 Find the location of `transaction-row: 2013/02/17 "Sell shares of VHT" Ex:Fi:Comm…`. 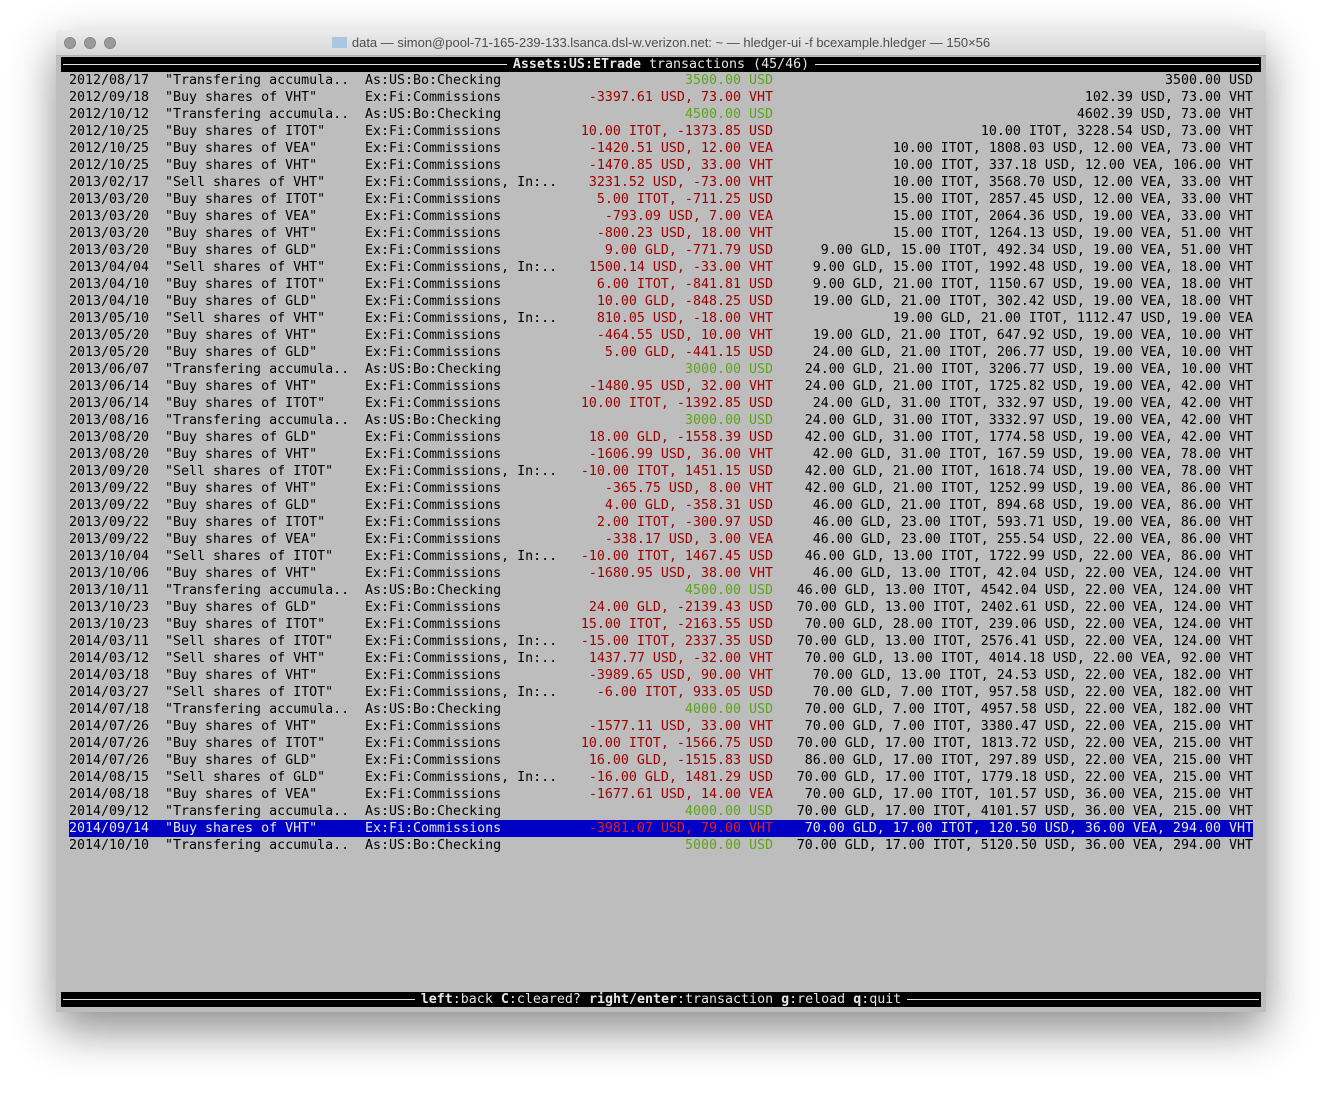

transaction-row: 2013/02/17 "Sell shares of VHT" Ex:Fi:Comm… is located at coordinates (661, 182).